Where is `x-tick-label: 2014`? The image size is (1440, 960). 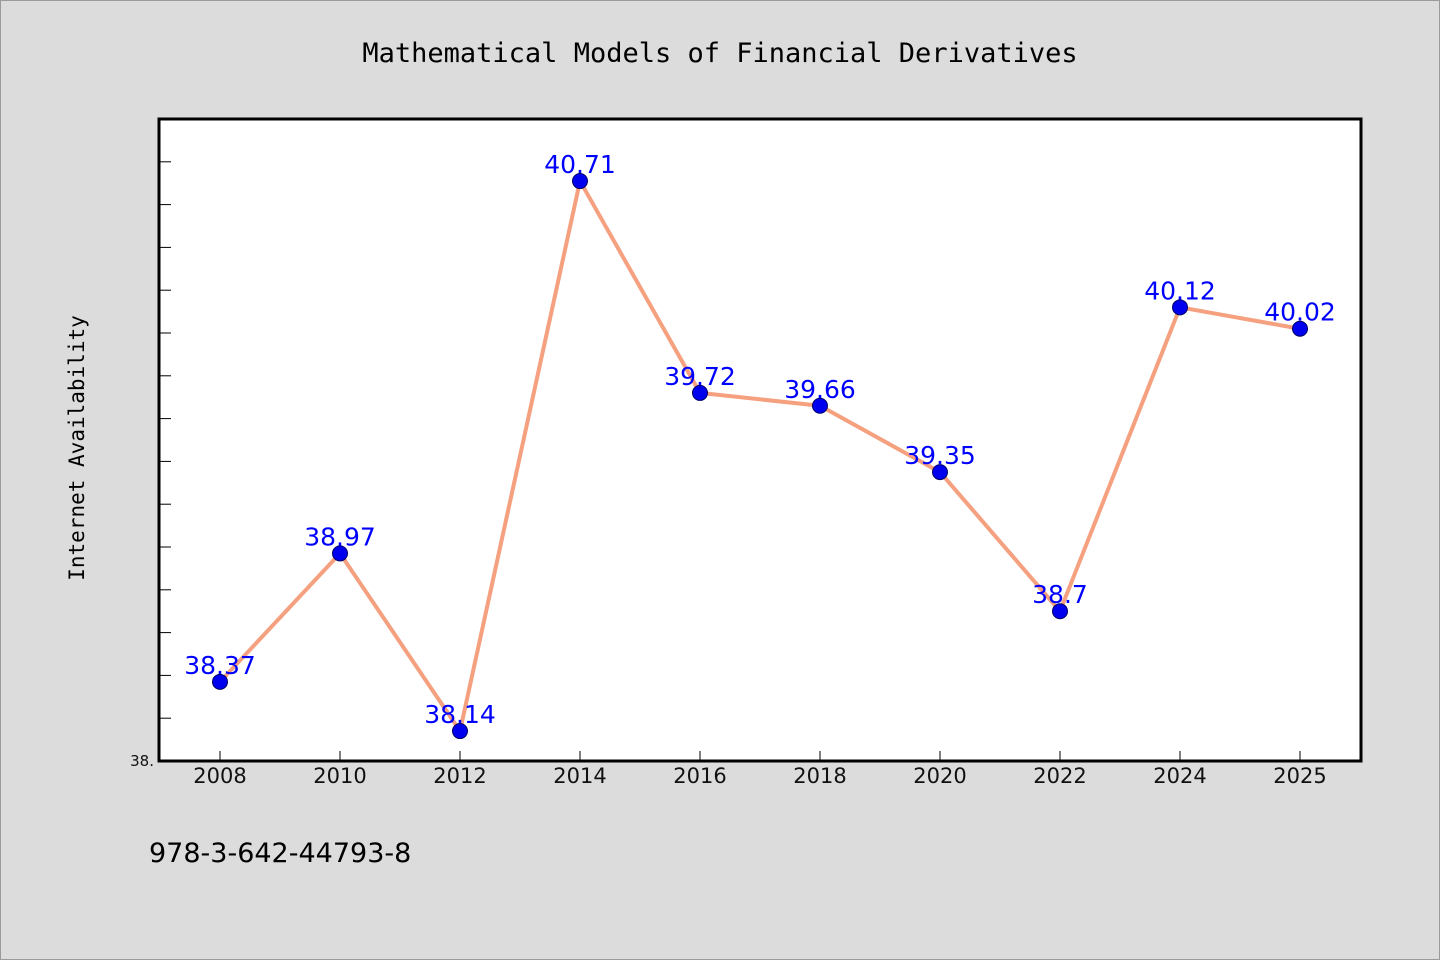 x-tick-label: 2014 is located at coordinates (579, 776).